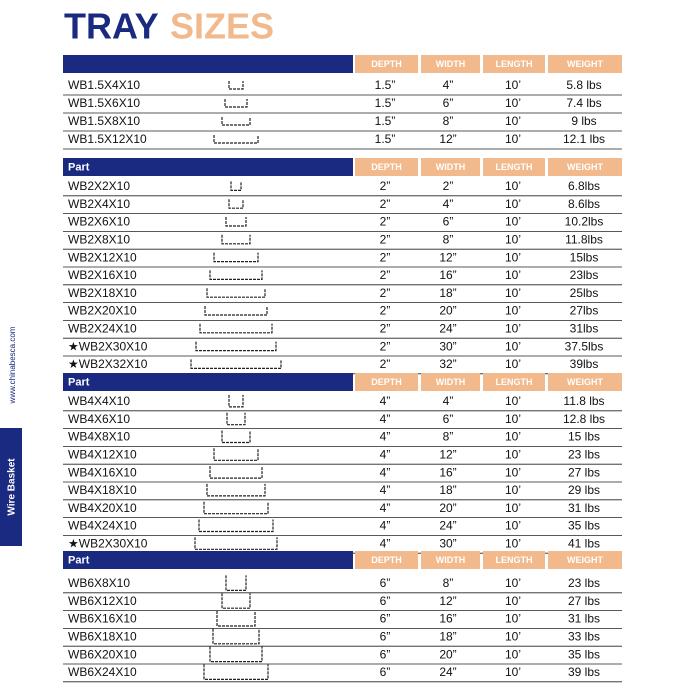 This screenshot has width=680, height=691. What do you see at coordinates (447, 364) in the screenshot?
I see `cell-value: 32”` at bounding box center [447, 364].